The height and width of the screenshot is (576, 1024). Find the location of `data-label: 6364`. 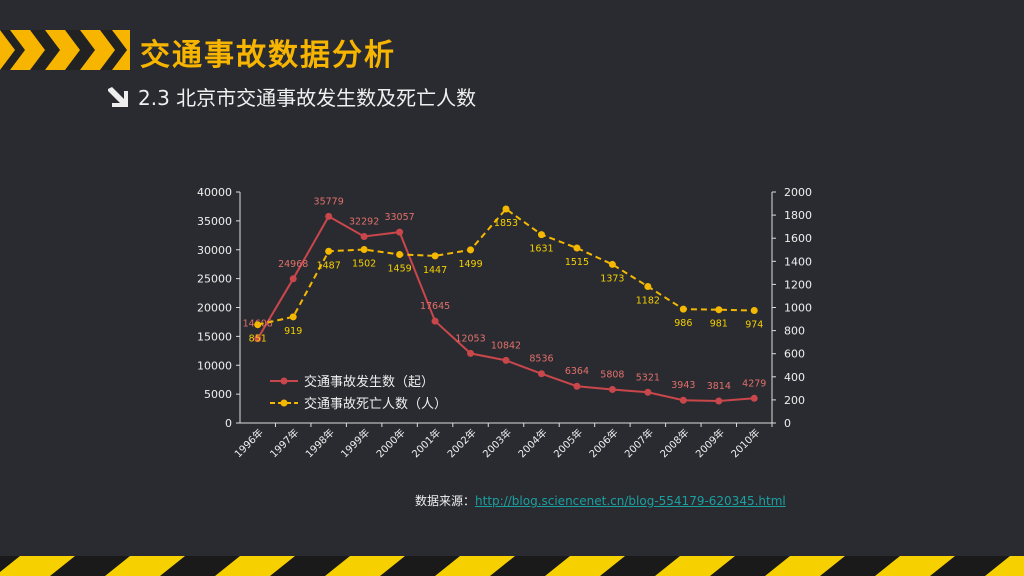

data-label: 6364 is located at coordinates (577, 371).